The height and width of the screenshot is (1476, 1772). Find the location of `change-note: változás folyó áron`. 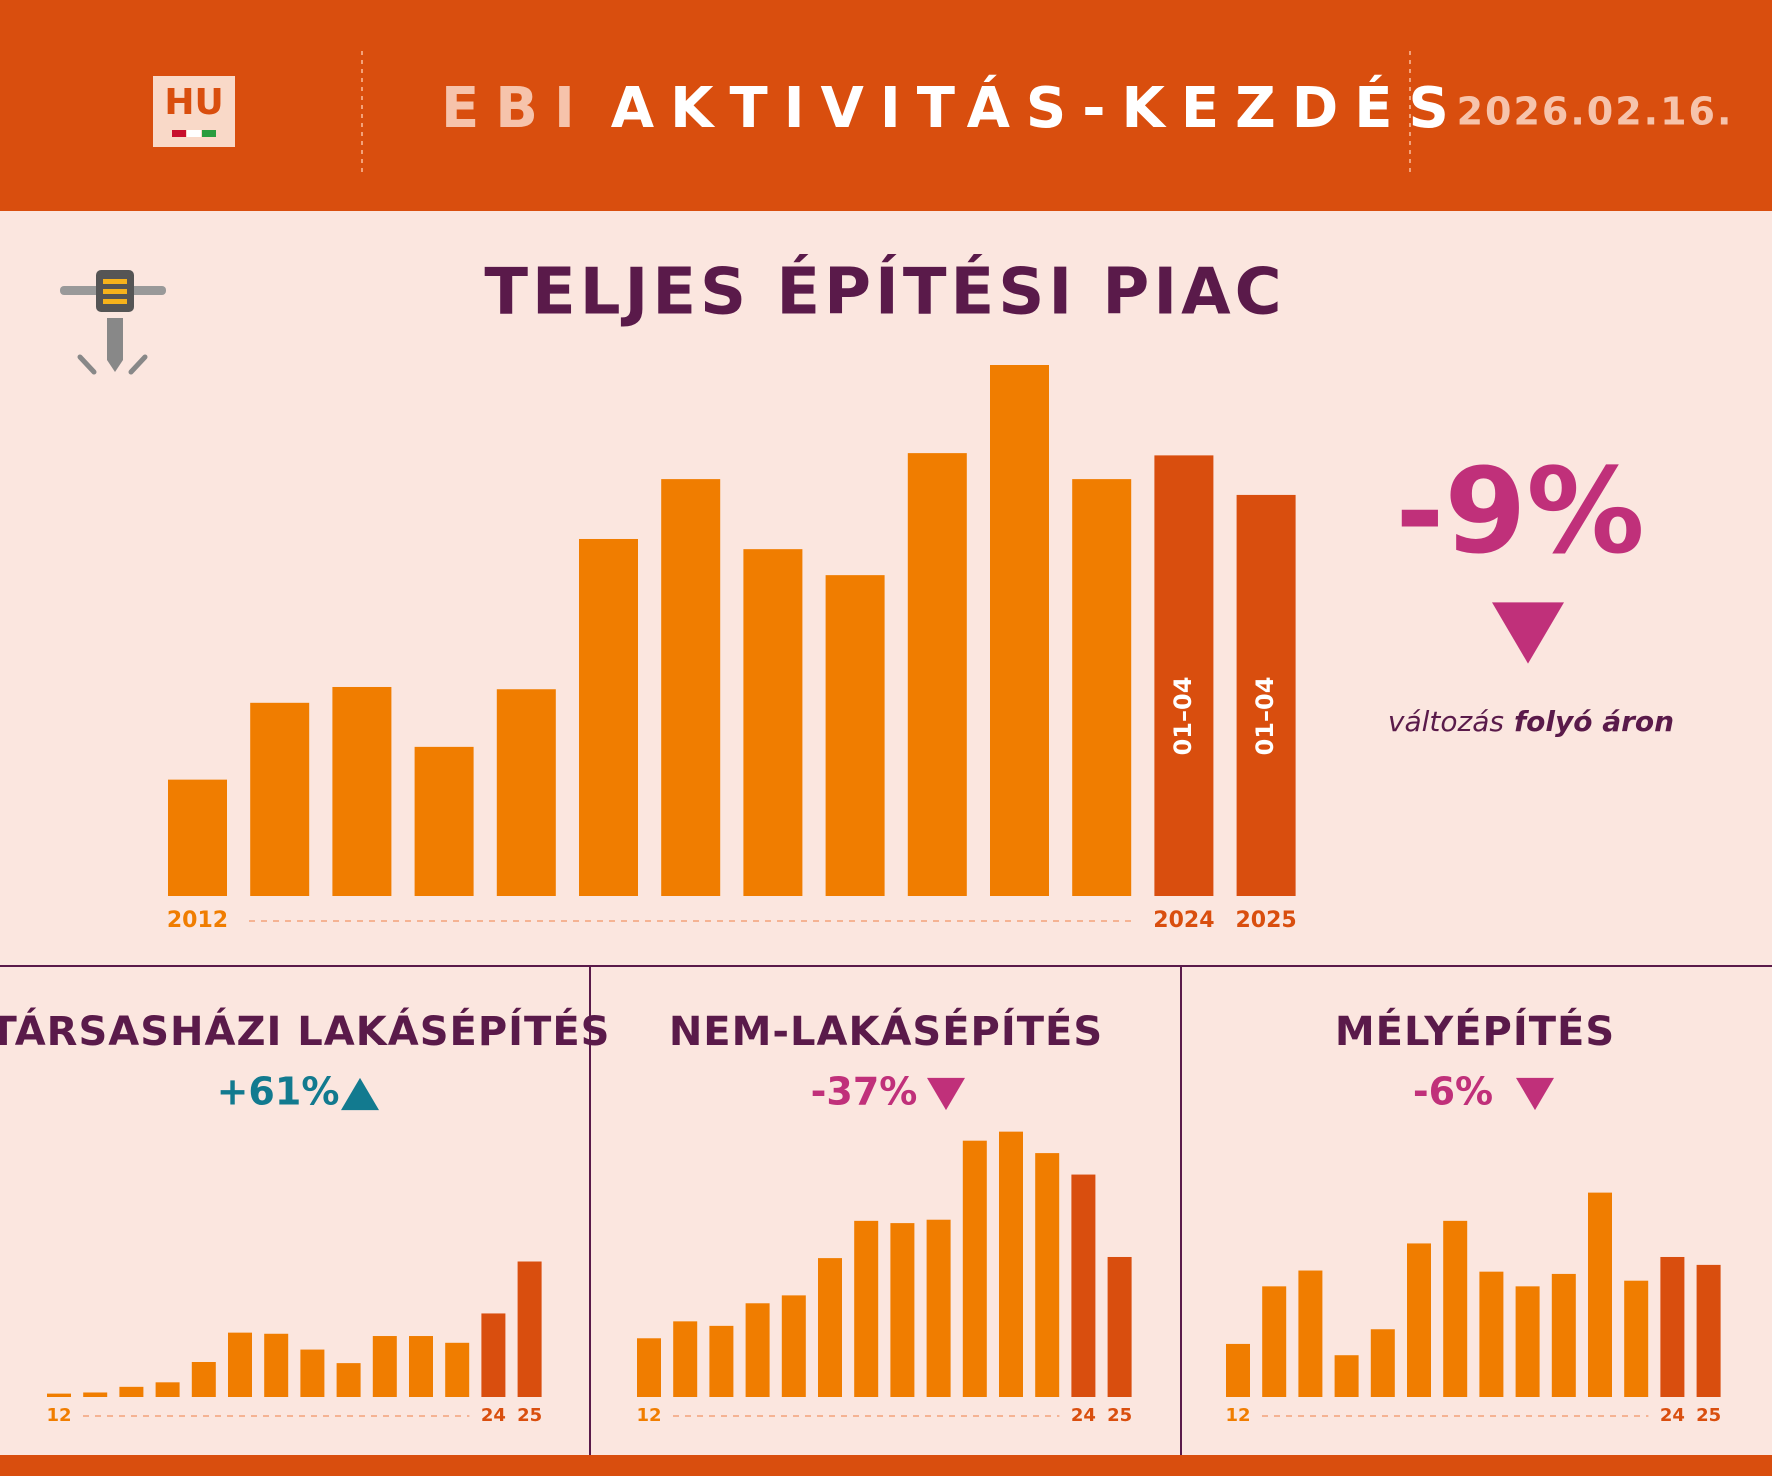

change-note: változás folyó áron is located at coordinates (1531, 721).